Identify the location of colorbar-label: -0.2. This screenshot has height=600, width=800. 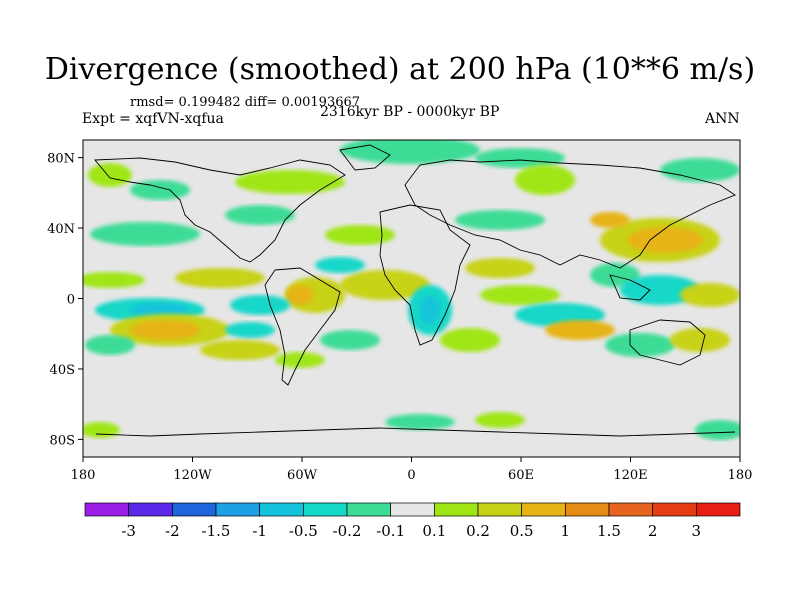
(347, 531).